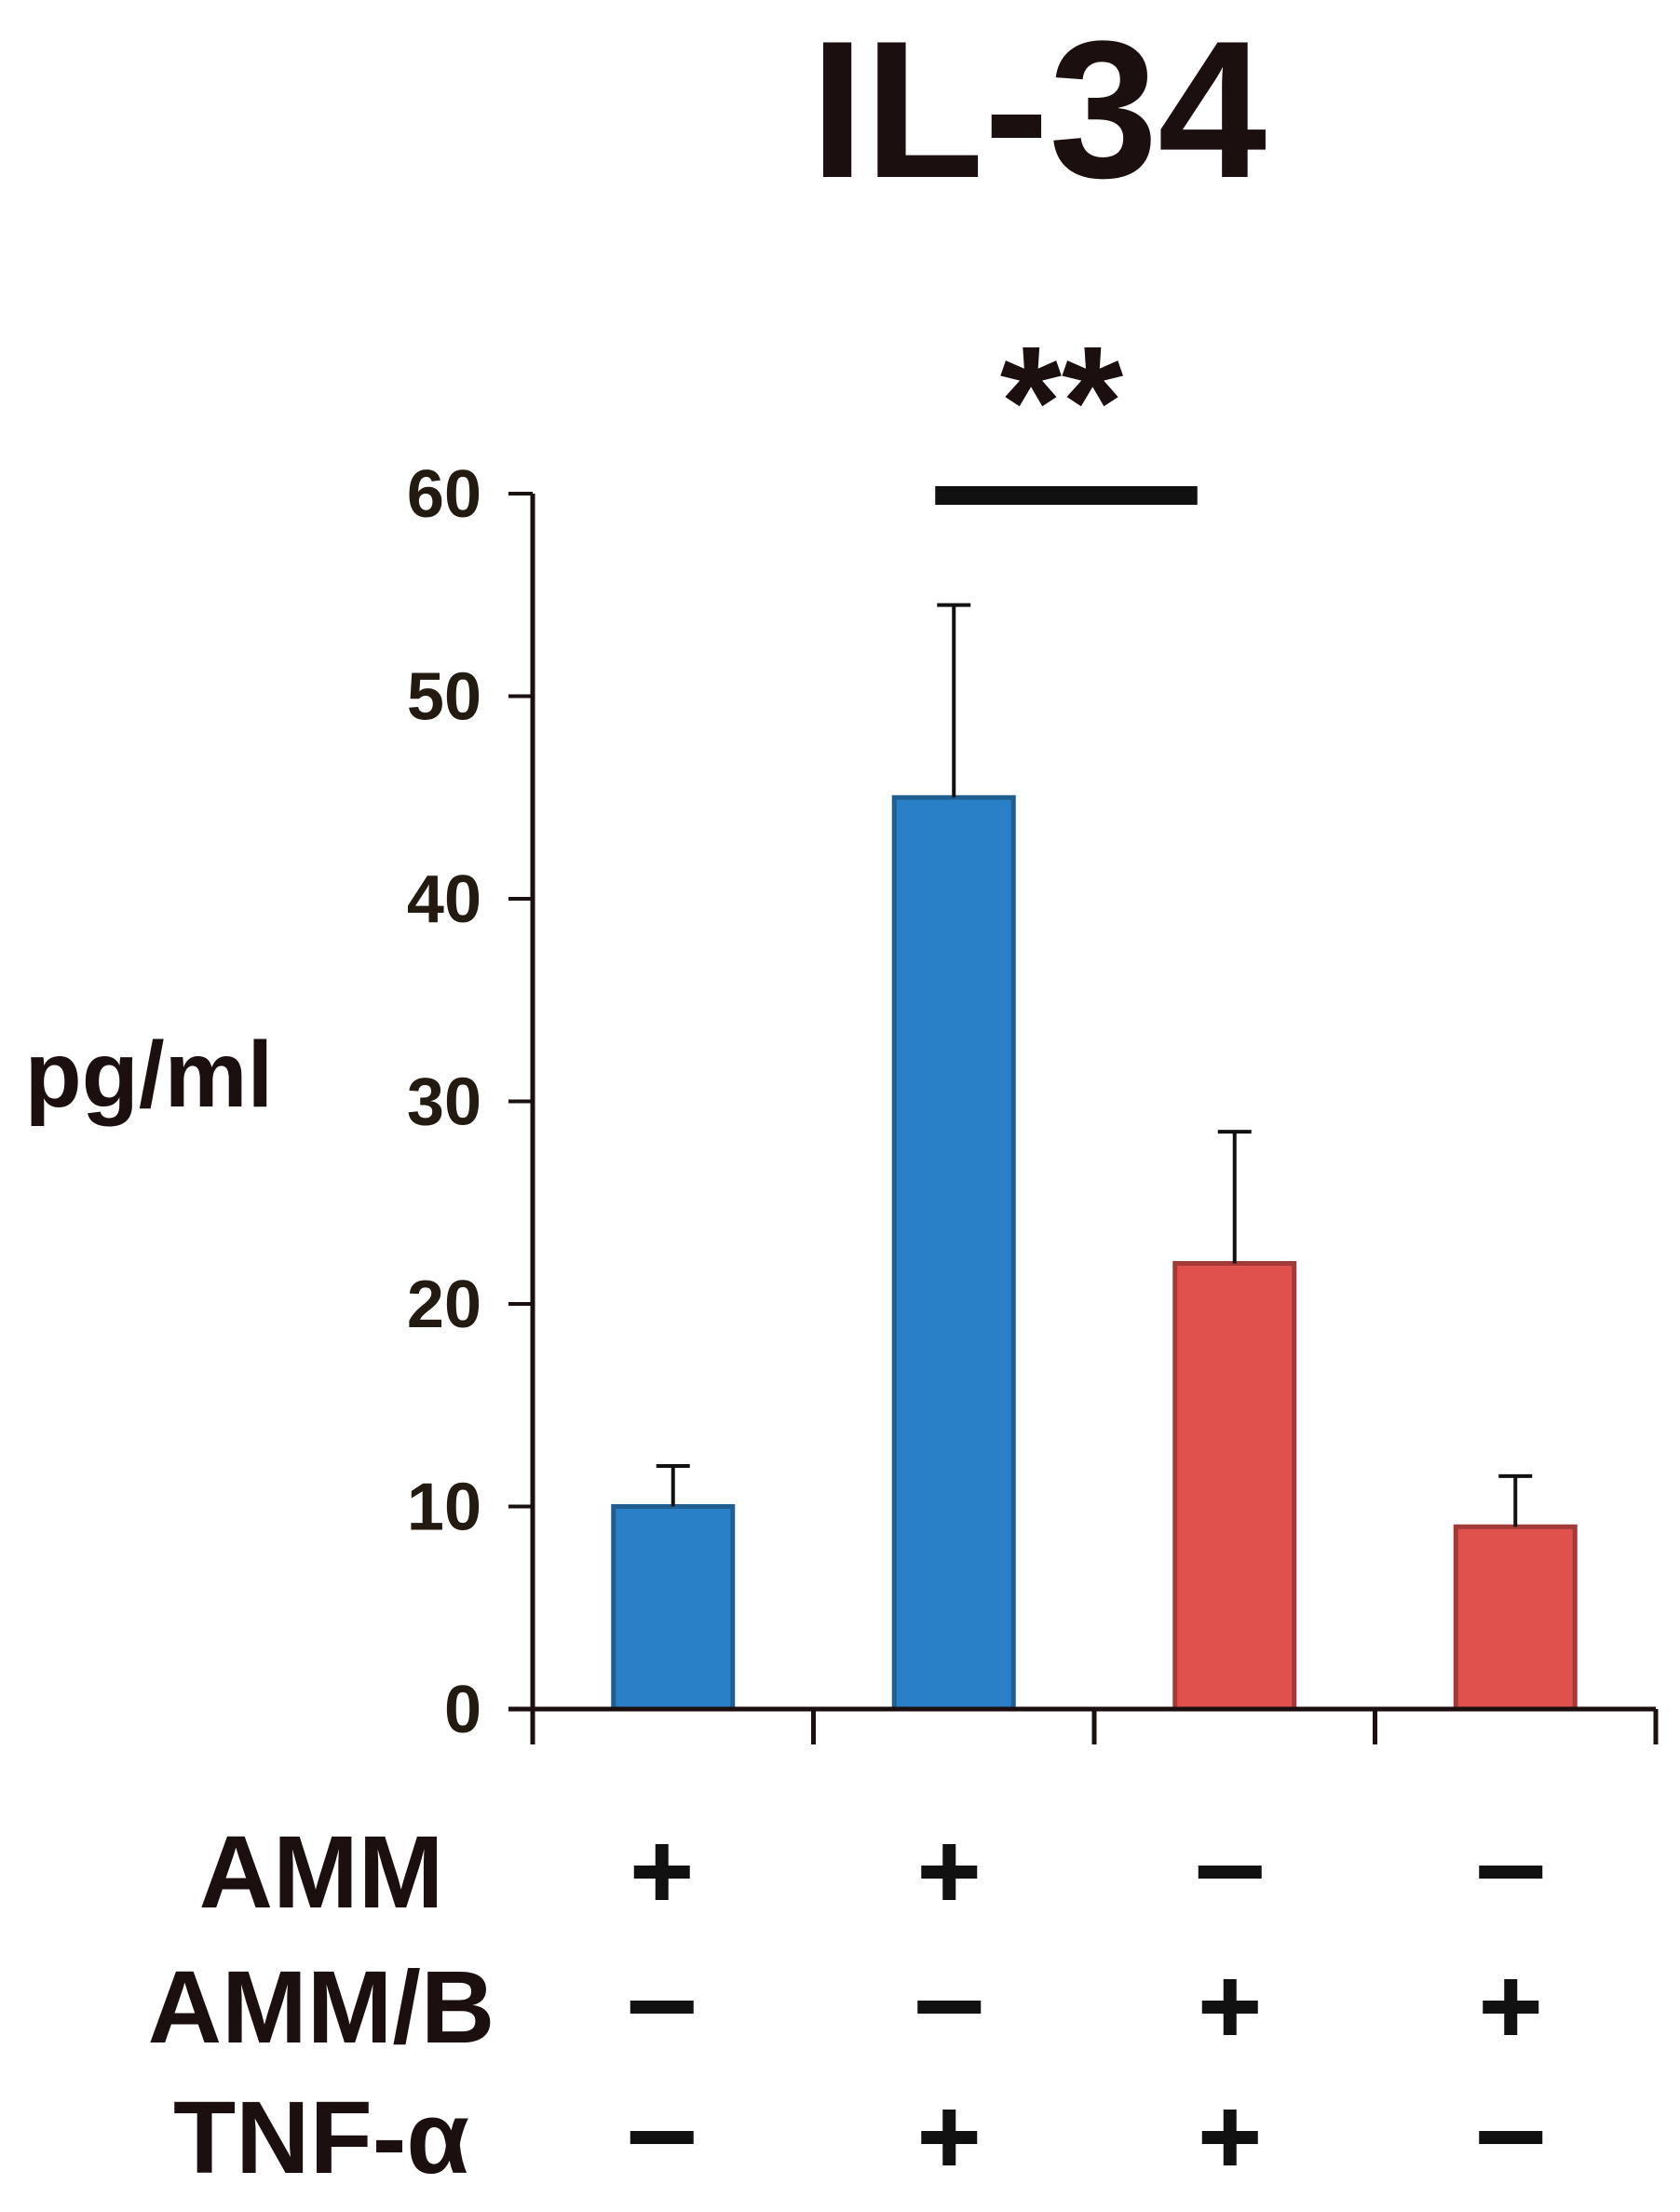  Describe the element at coordinates (462, 1710) in the screenshot. I see `y-tick-label: 0` at that location.